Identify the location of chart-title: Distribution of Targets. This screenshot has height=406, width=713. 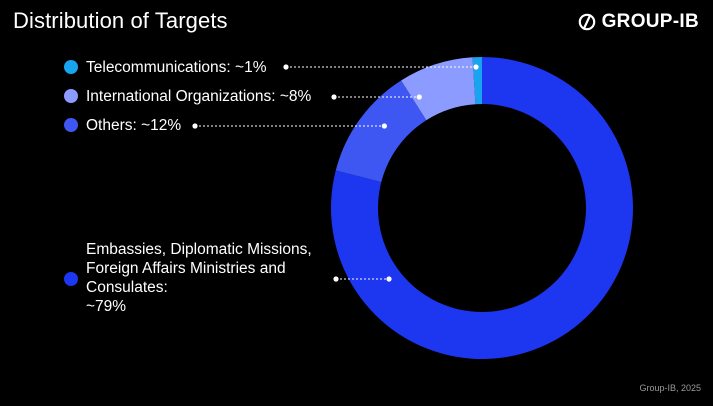
(120, 20).